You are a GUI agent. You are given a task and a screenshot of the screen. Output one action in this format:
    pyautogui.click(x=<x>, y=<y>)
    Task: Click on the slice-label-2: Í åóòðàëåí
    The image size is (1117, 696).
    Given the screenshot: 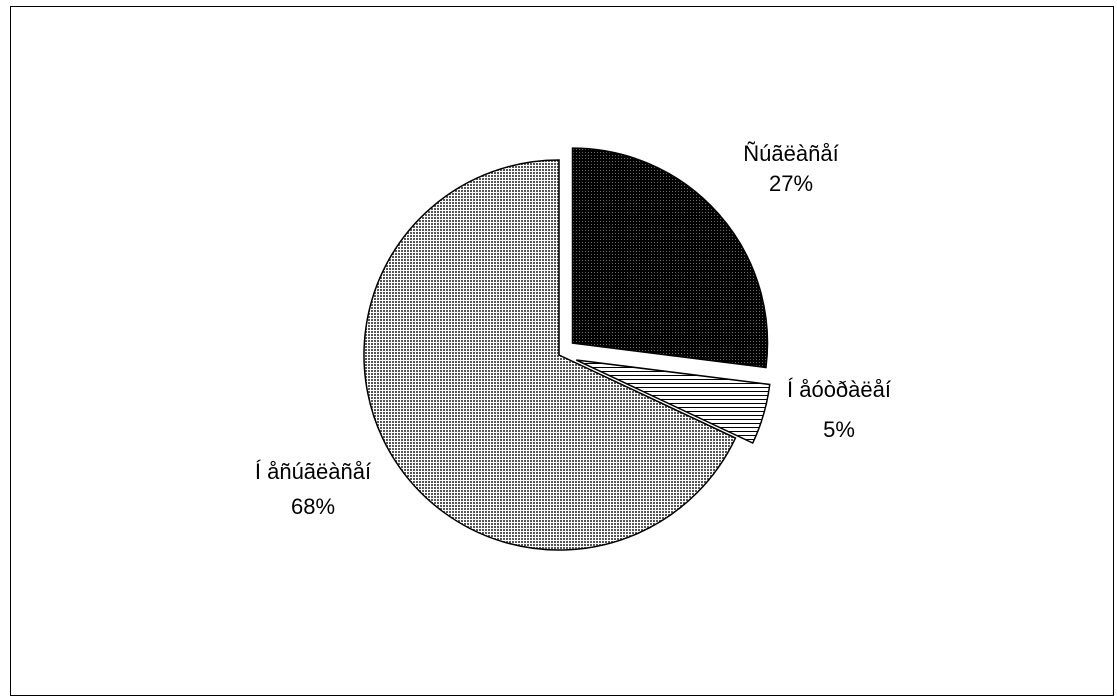 What is the action you would take?
    pyautogui.click(x=839, y=389)
    